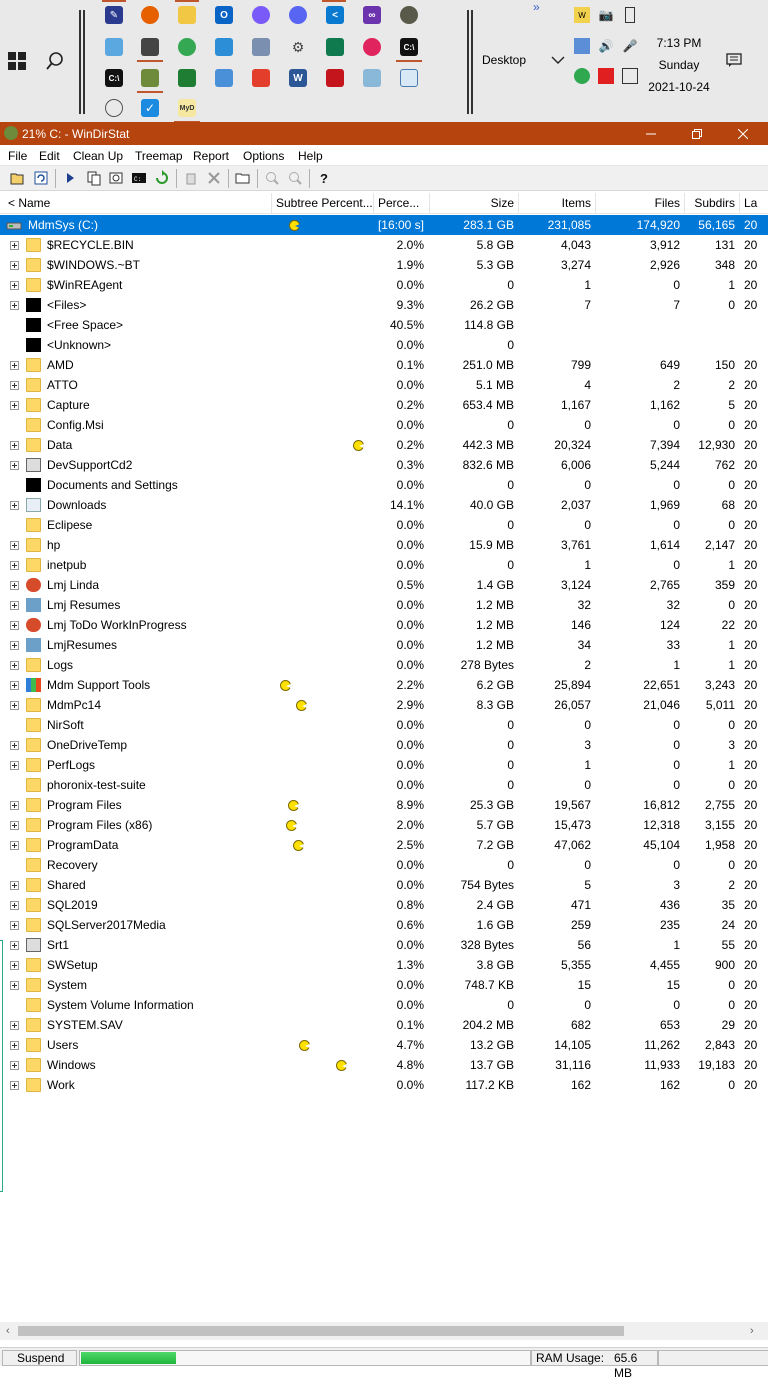  What do you see at coordinates (55, 61) in the screenshot?
I see `search-icon` at bounding box center [55, 61].